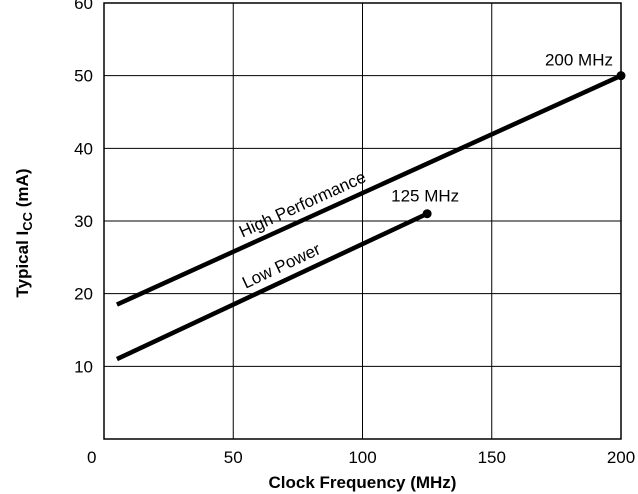  Describe the element at coordinates (579, 60) in the screenshot. I see `endpoint-label: 200 MHz` at that location.